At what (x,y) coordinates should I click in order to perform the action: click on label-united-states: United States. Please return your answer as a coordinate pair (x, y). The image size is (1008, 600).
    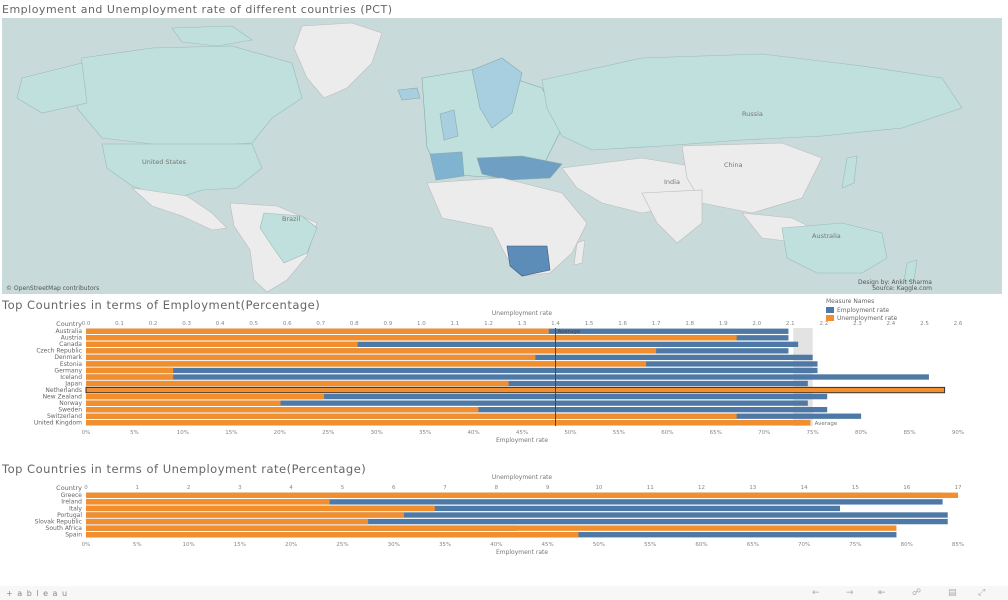
    Looking at the image, I should click on (164, 162).